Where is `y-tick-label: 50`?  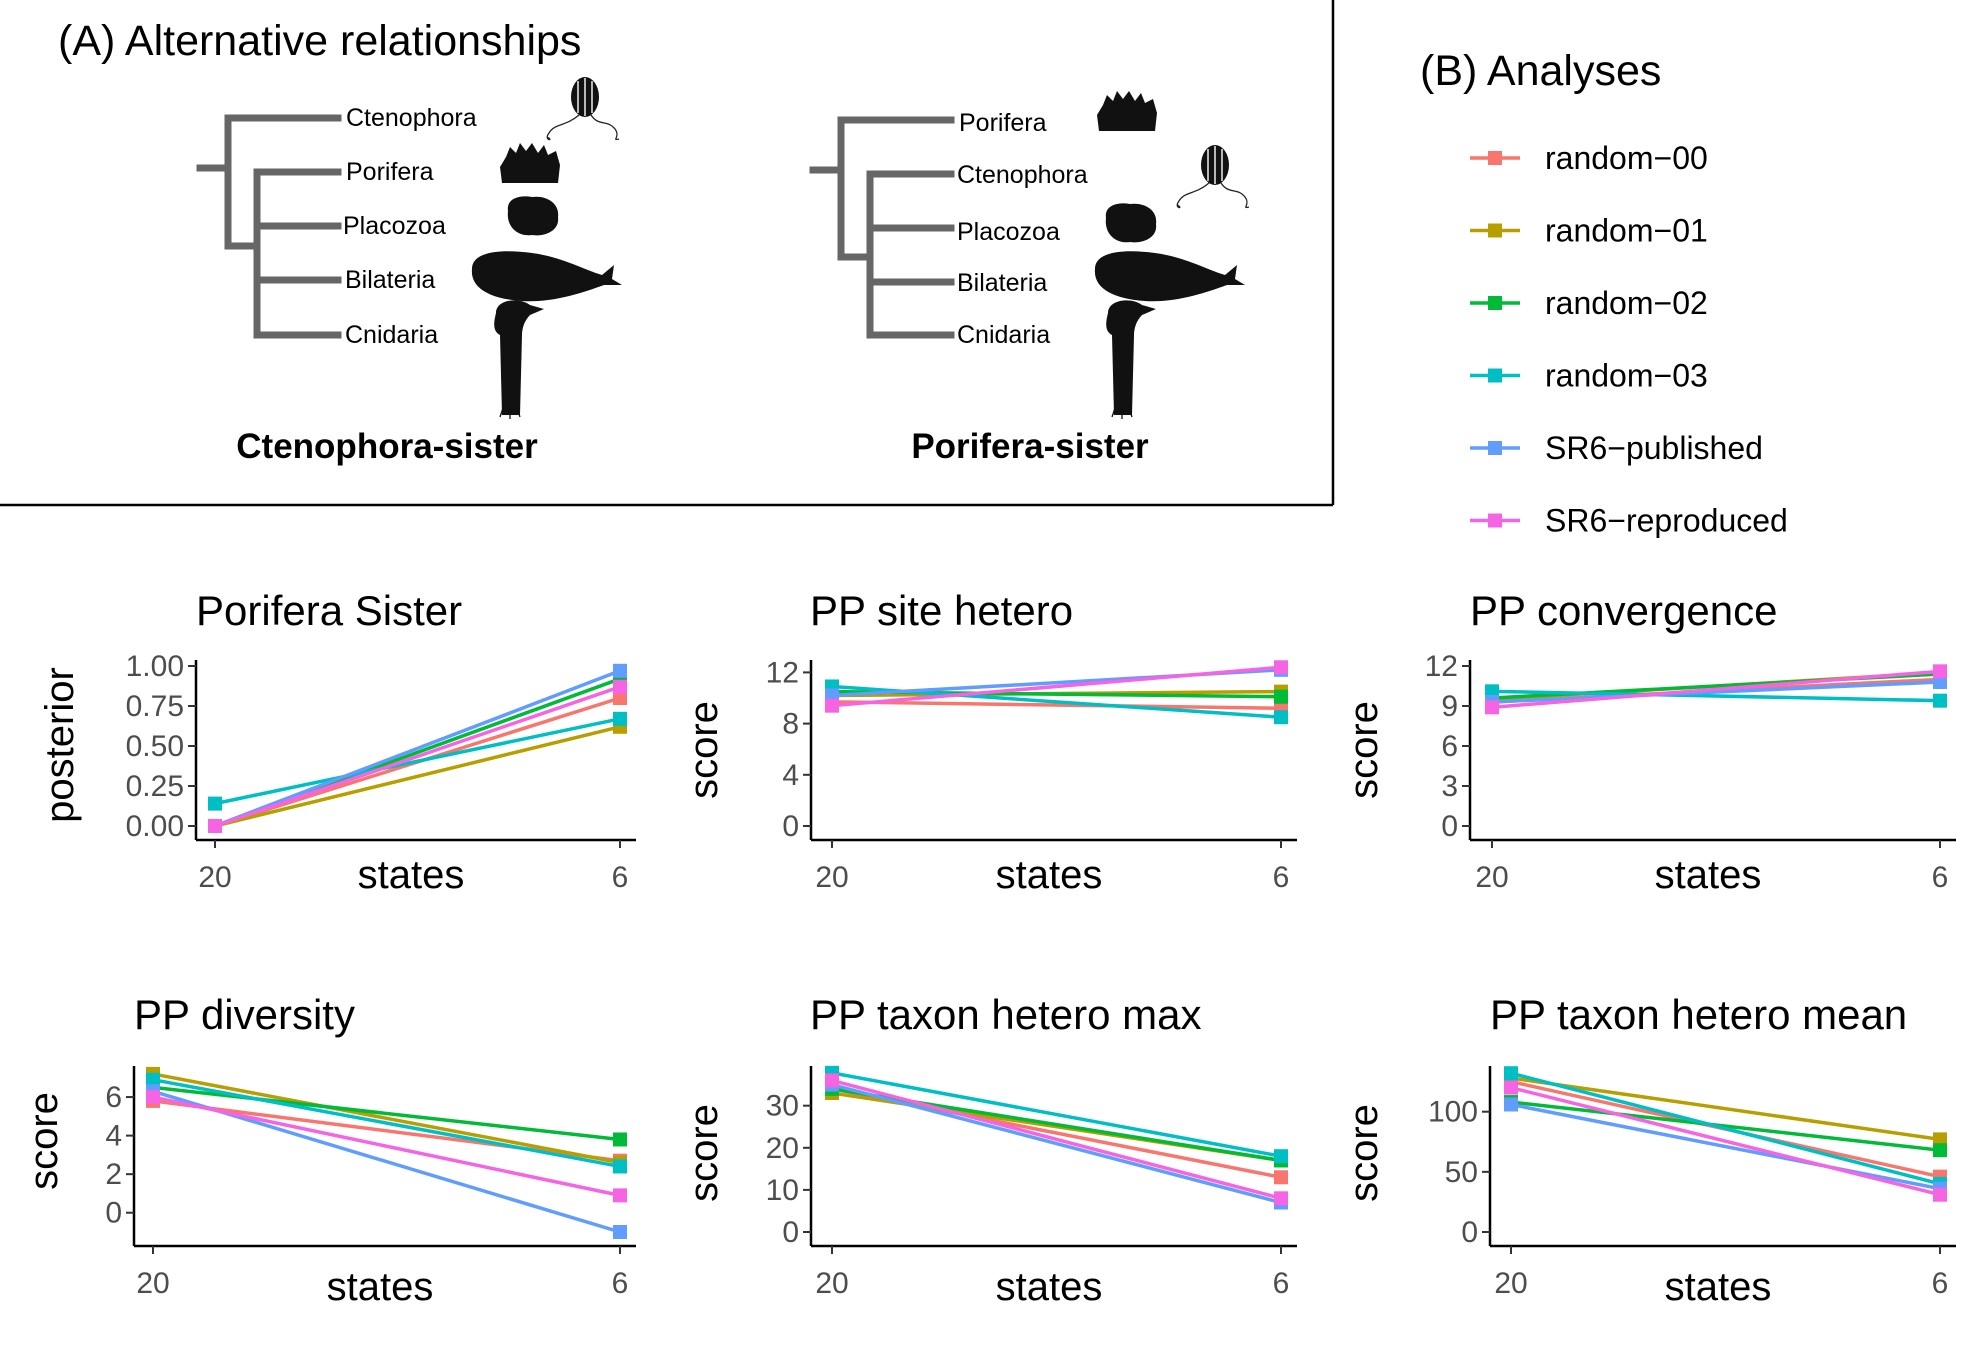 y-tick-label: 50 is located at coordinates (1461, 1172).